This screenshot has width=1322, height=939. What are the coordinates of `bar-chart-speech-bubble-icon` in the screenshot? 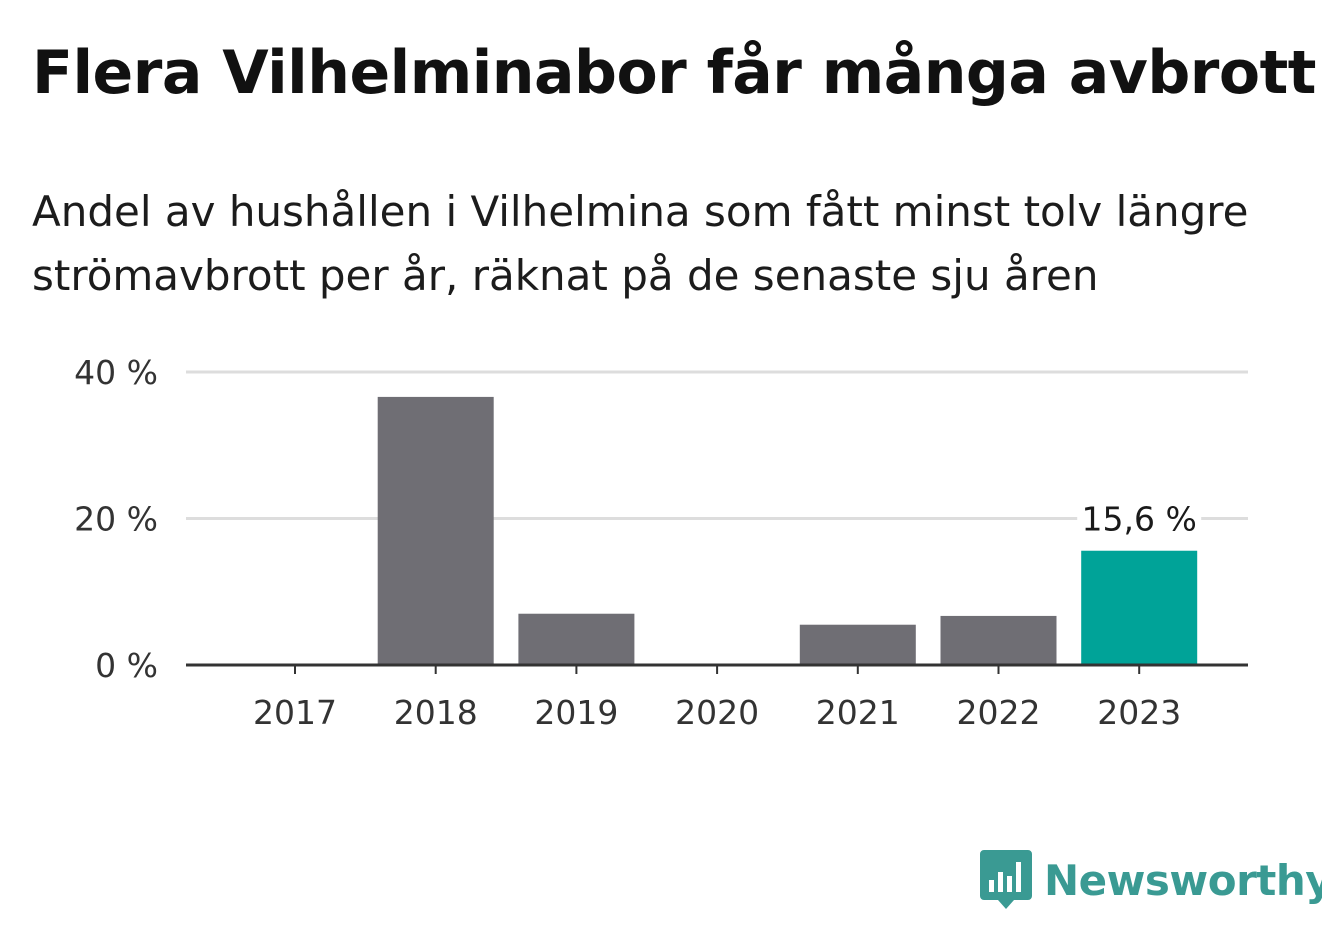 It's located at (1006, 879).